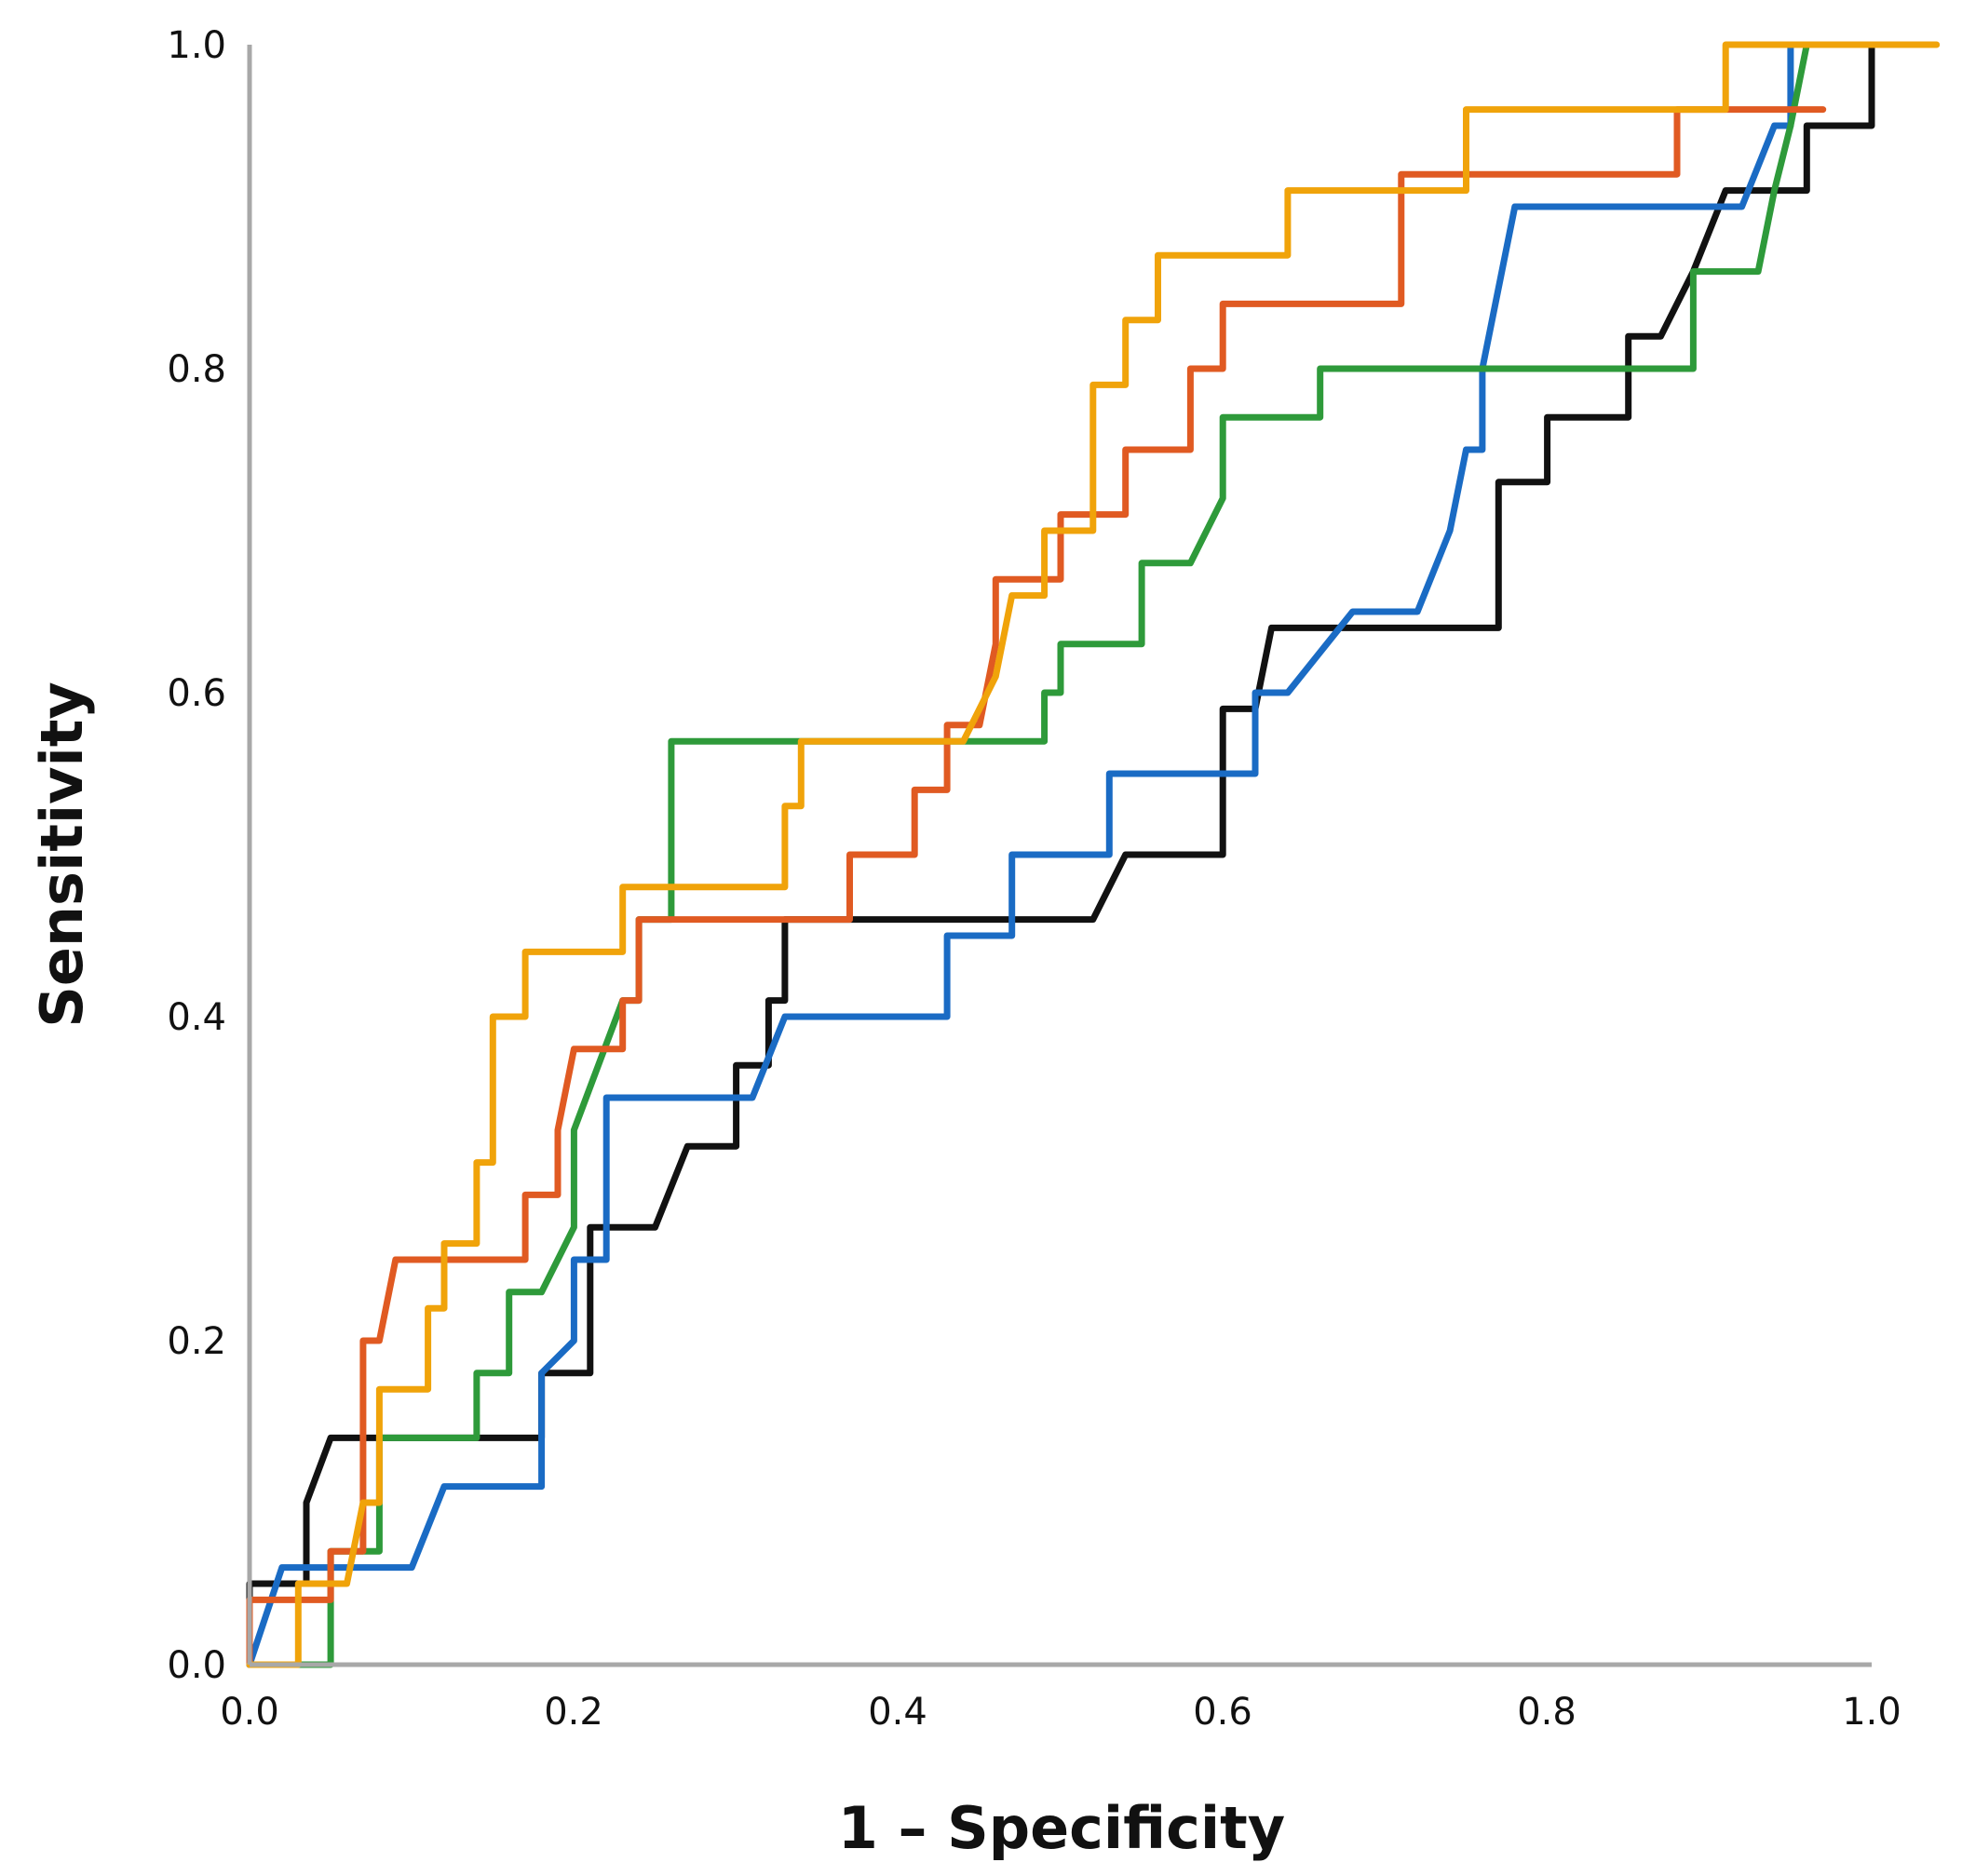 This screenshot has height=1876, width=1962. I want to click on y-tick-label: 0.8, so click(196, 369).